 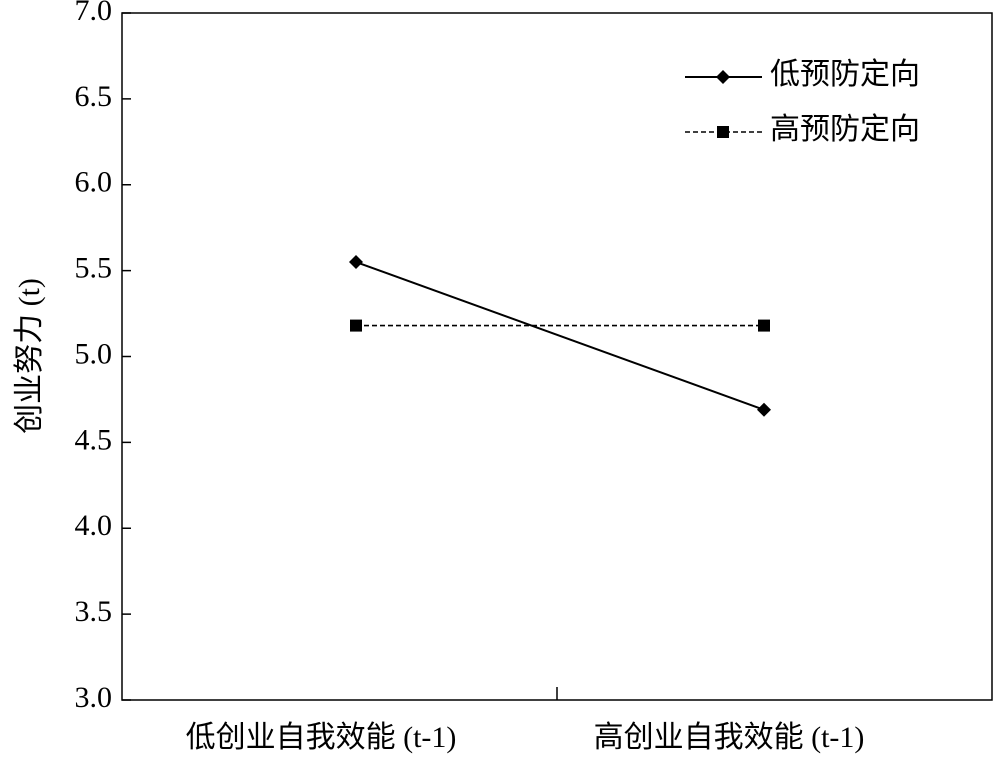 I want to click on x-axis-ticks: 低创业自我效能 (t-1) 高创业自我效能 (t-1), so click(x=525, y=720).